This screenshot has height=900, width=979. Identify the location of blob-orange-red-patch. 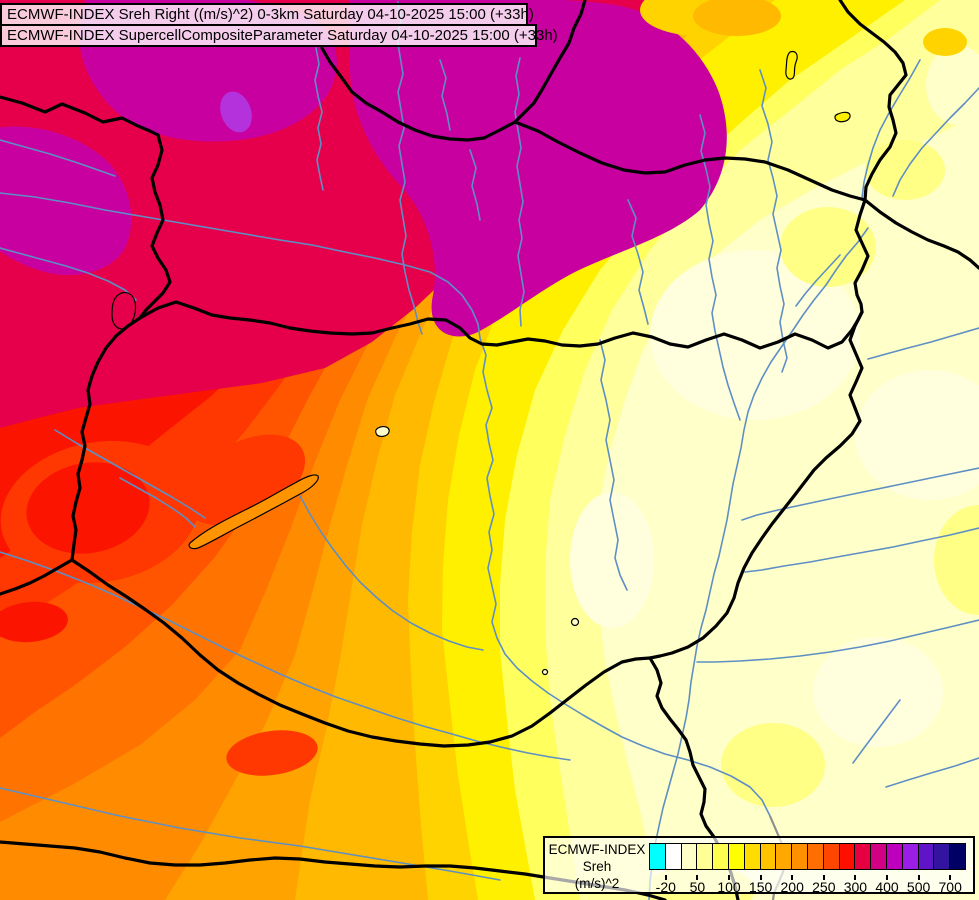
(272, 753).